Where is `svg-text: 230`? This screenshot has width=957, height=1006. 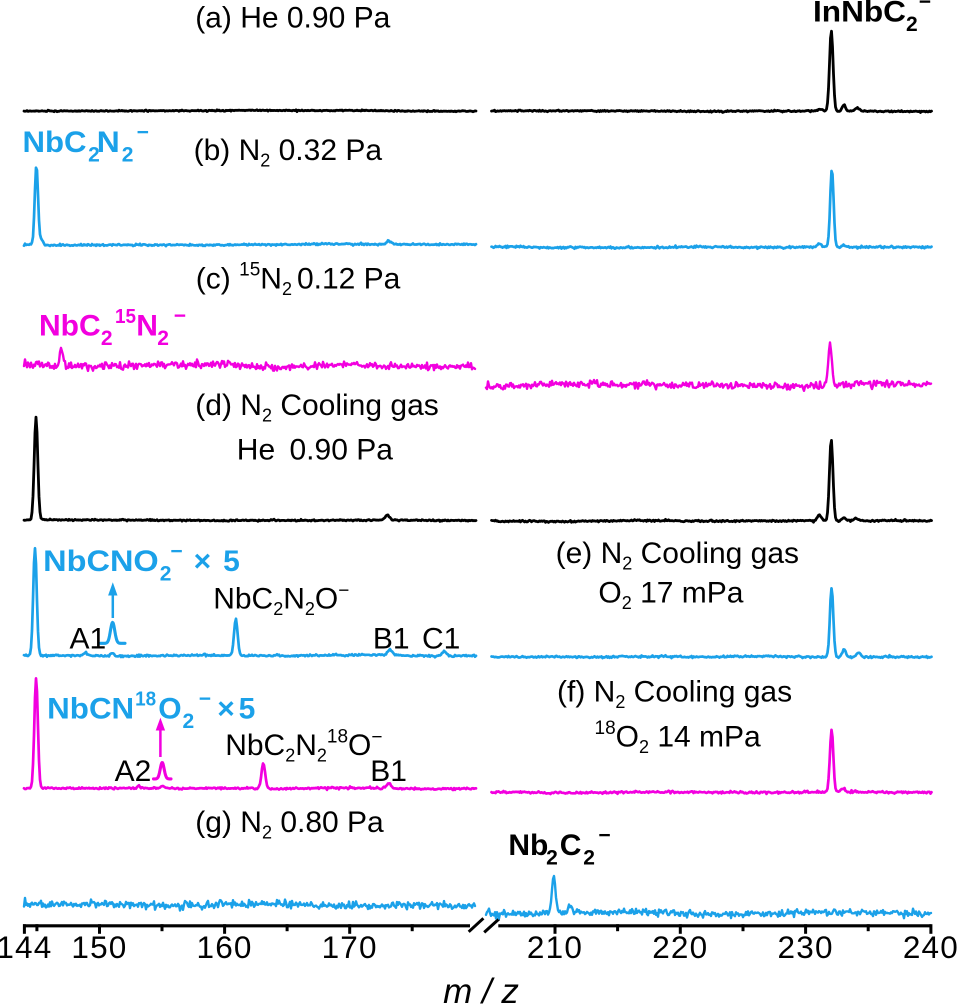 svg-text: 230 is located at coordinates (806, 947).